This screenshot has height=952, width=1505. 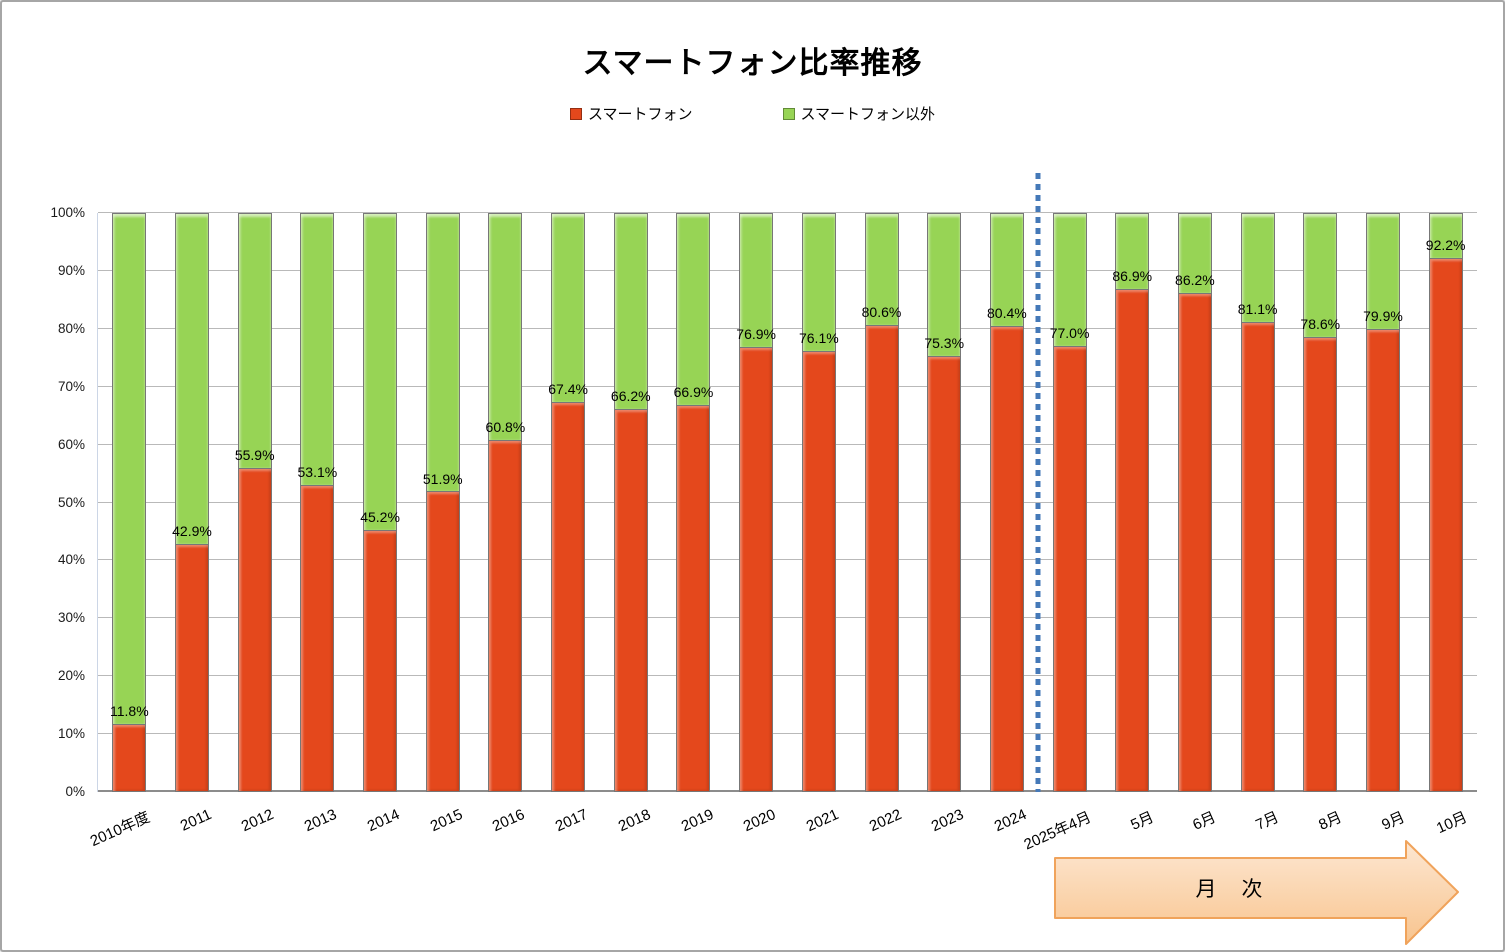 I want to click on y-tick-label: 70%, so click(x=71, y=386).